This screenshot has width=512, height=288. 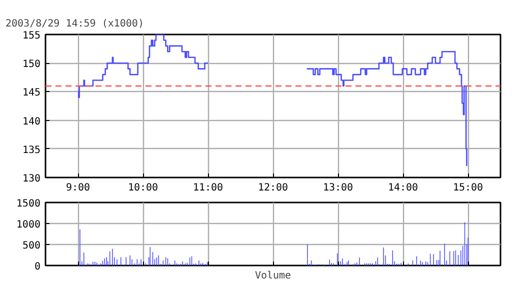 I want to click on x-tick-label: 15:00, so click(x=468, y=188).